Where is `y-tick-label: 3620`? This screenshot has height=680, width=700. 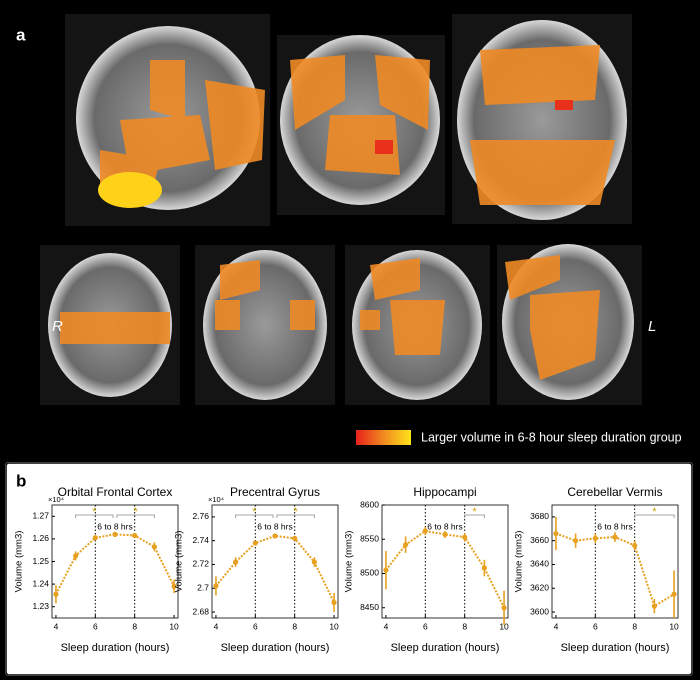 y-tick-label: 3620 is located at coordinates (539, 588).